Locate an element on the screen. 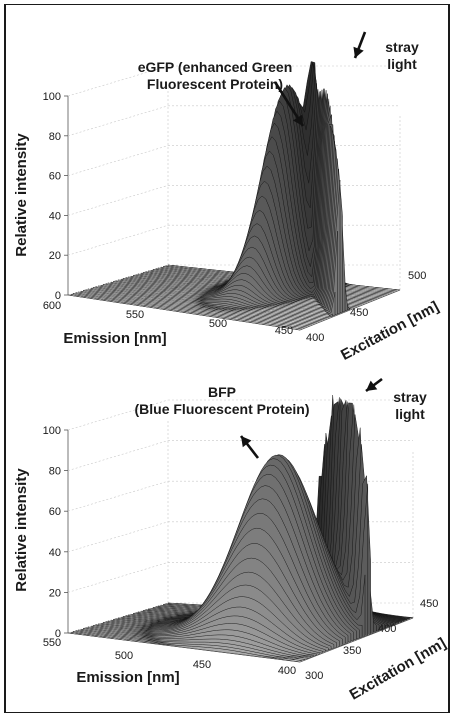 This screenshot has width=454, height=717. figure-border-left is located at coordinates (5, 358).